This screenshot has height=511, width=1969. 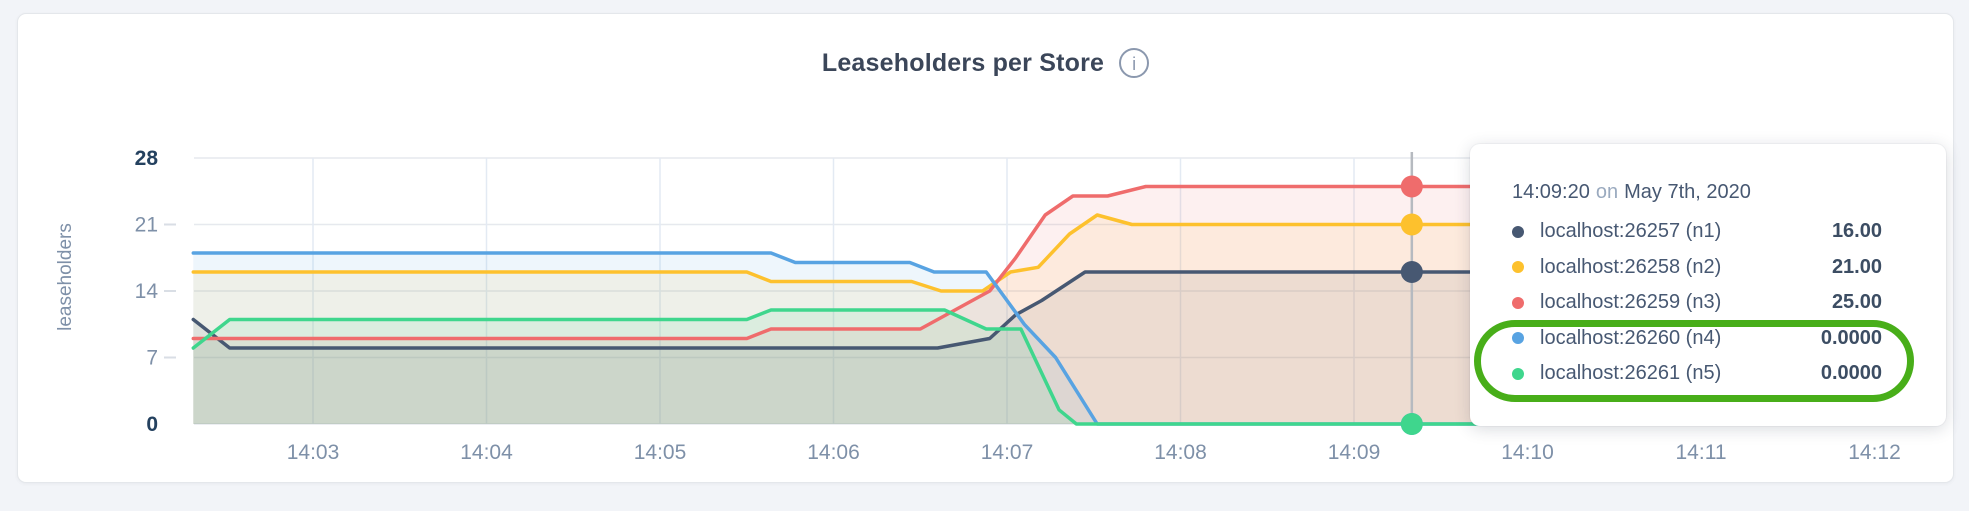 What do you see at coordinates (1134, 63) in the screenshot?
I see `info-icon: i` at bounding box center [1134, 63].